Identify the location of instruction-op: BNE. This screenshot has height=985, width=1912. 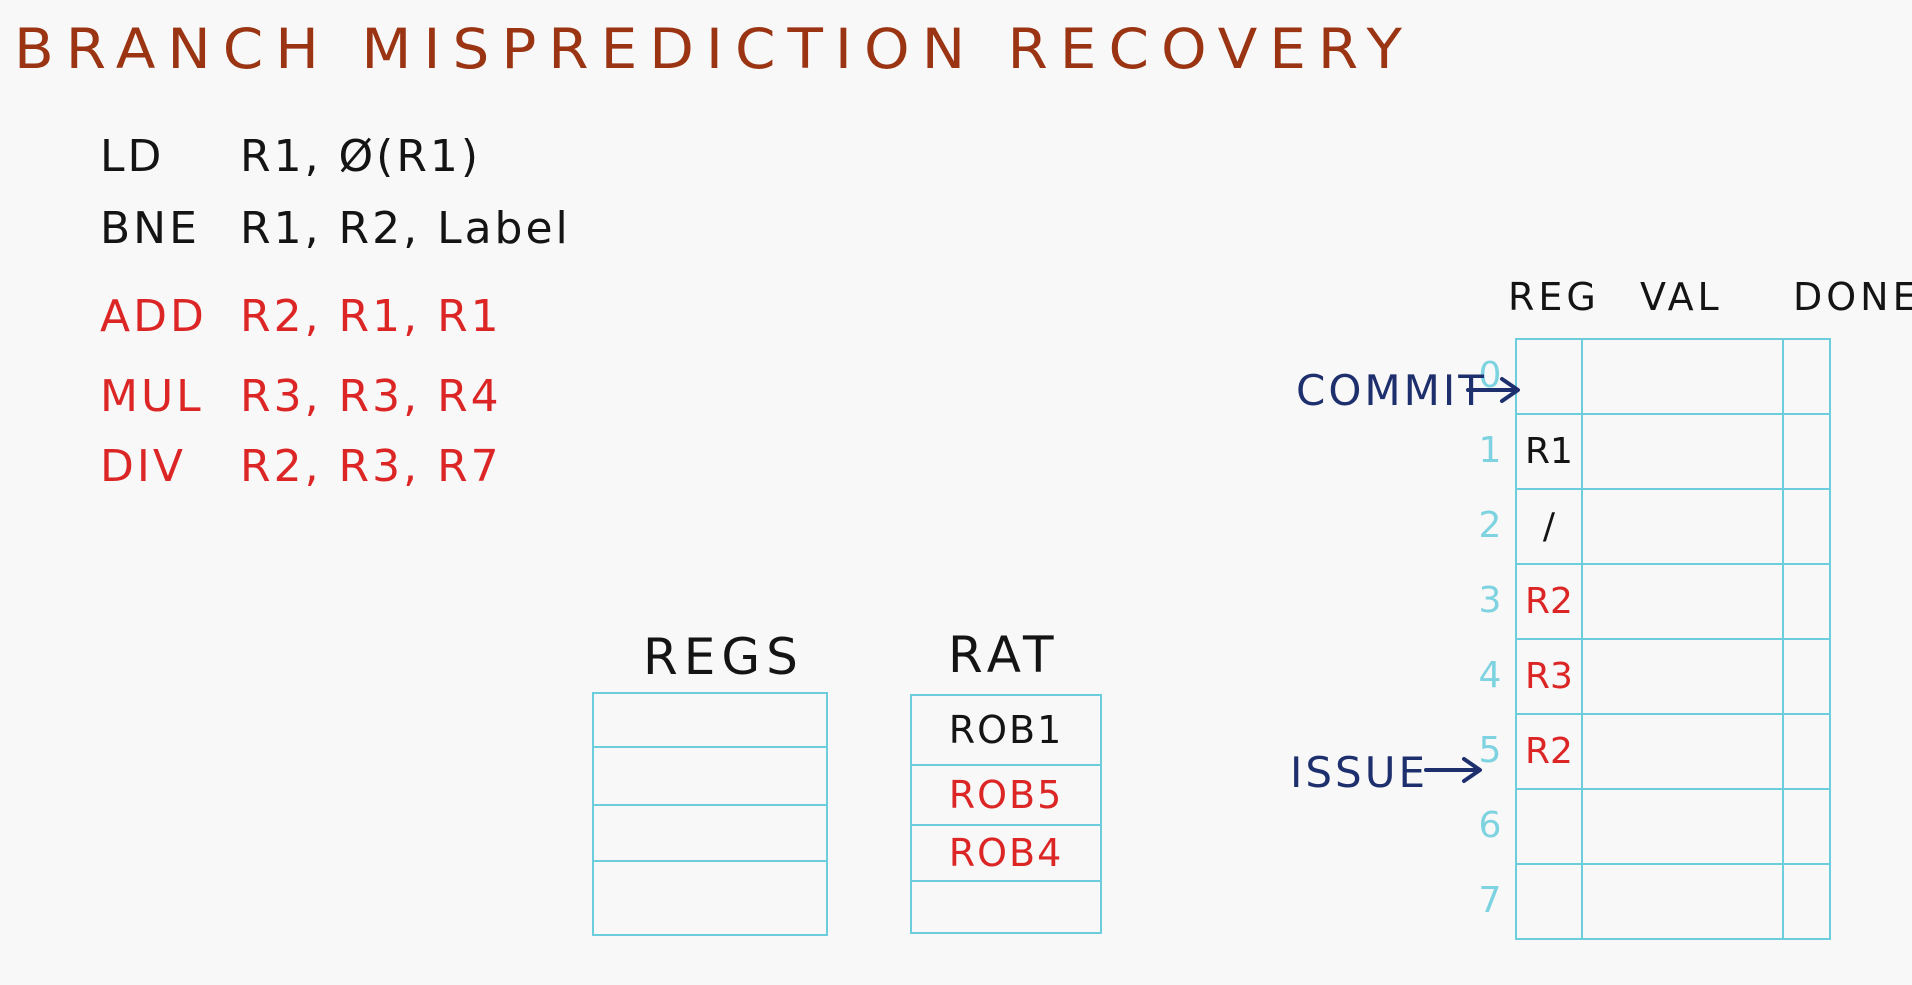
(150, 228).